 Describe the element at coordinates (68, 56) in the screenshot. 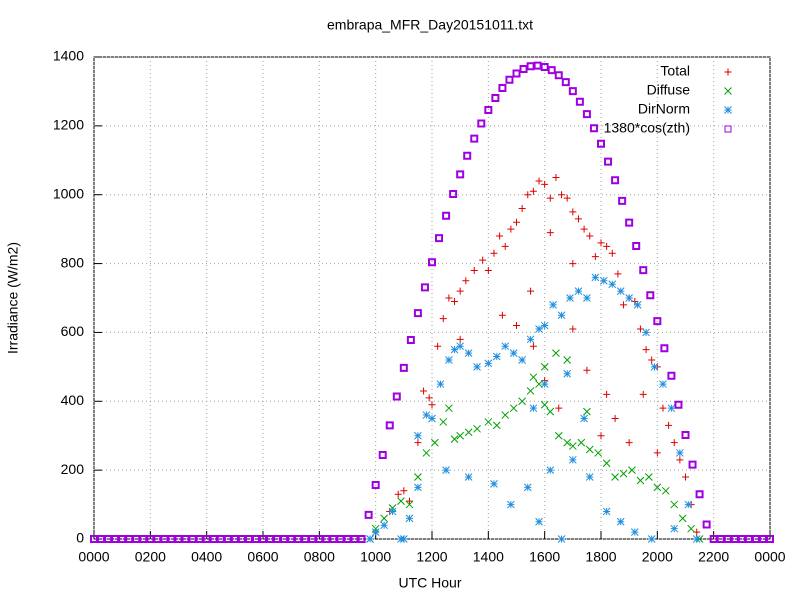

I see `y-tick-label: 1400` at that location.